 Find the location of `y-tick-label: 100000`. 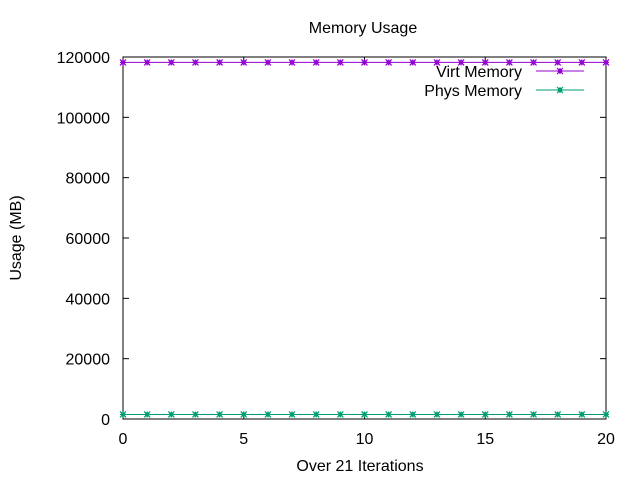

y-tick-label: 100000 is located at coordinates (83, 118).